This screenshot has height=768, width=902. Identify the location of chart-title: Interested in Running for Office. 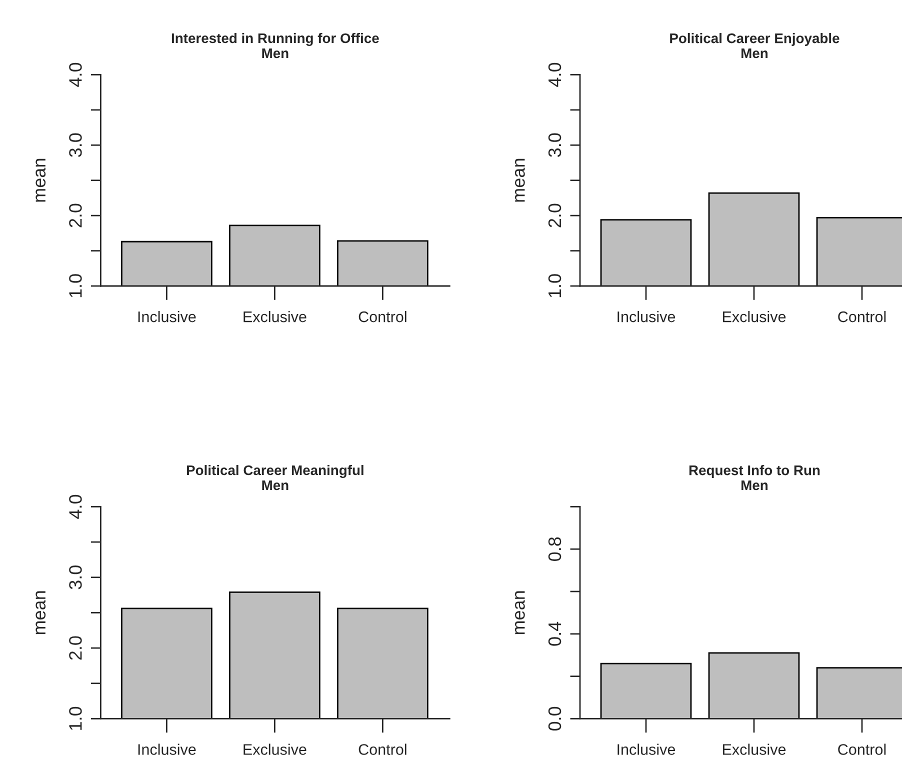
(275, 39).